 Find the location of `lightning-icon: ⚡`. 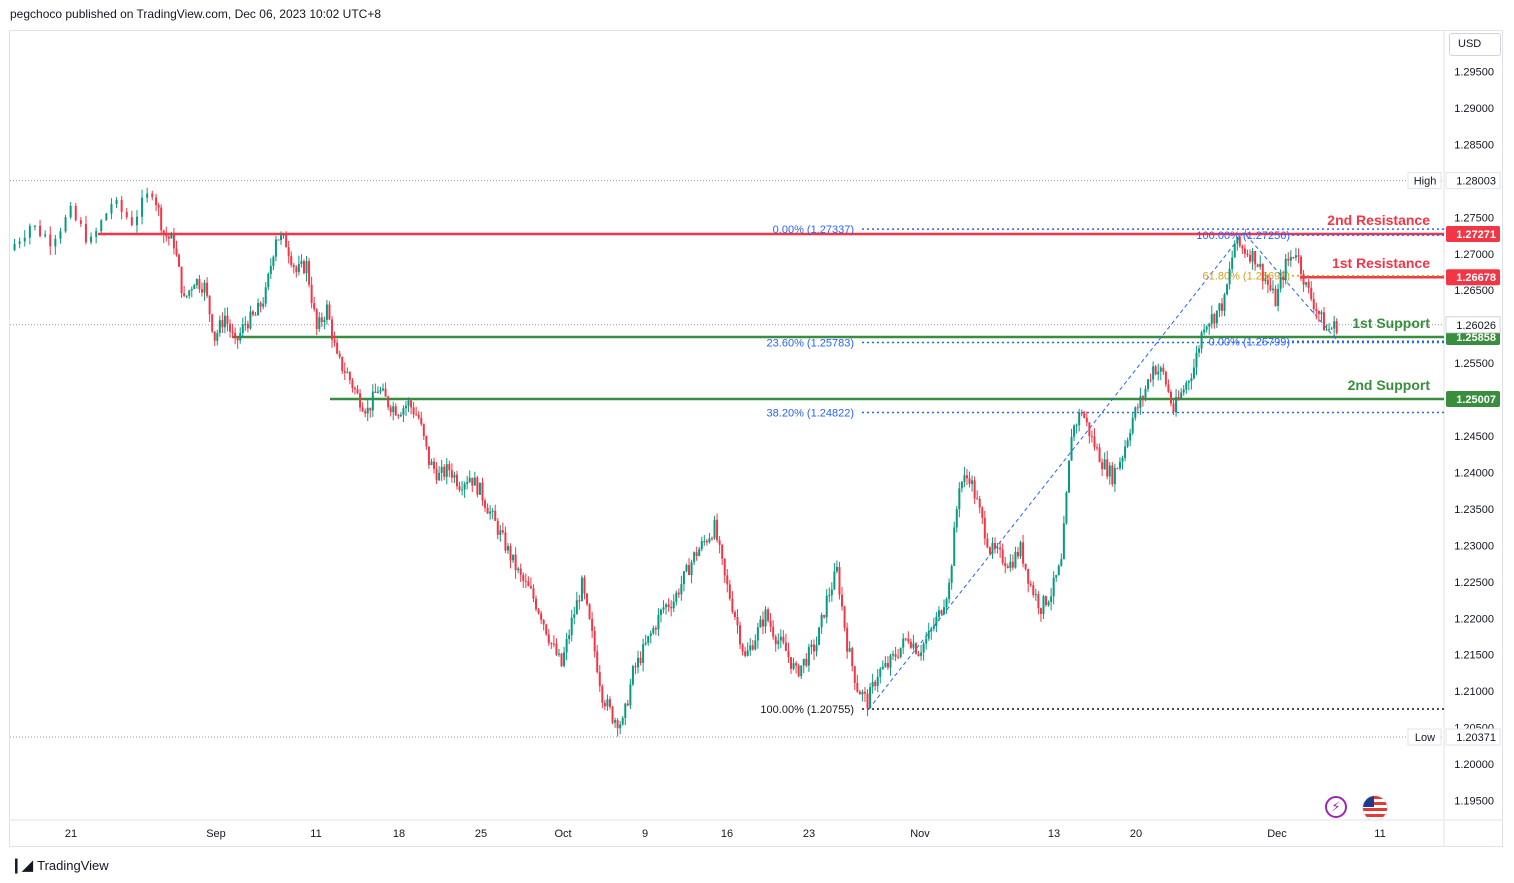

lightning-icon: ⚡ is located at coordinates (1336, 807).